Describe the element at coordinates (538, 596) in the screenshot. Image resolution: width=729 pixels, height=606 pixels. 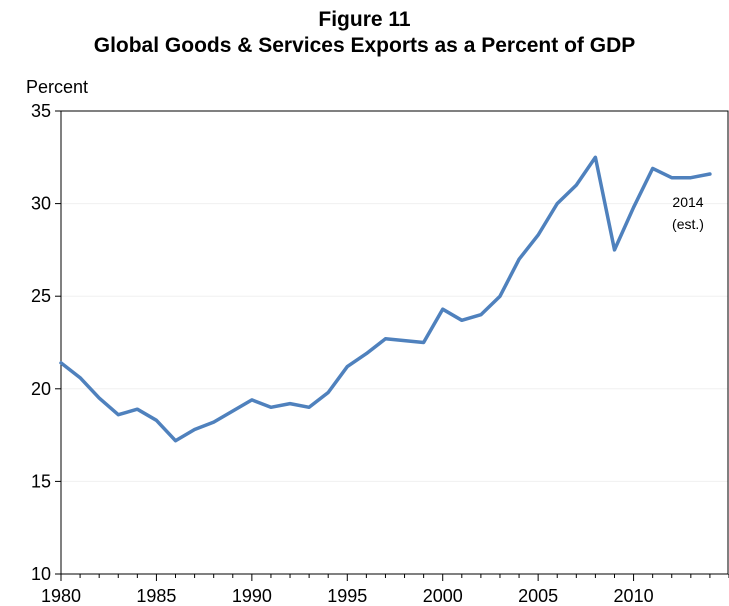
I see `x-tick-label: 2005` at that location.